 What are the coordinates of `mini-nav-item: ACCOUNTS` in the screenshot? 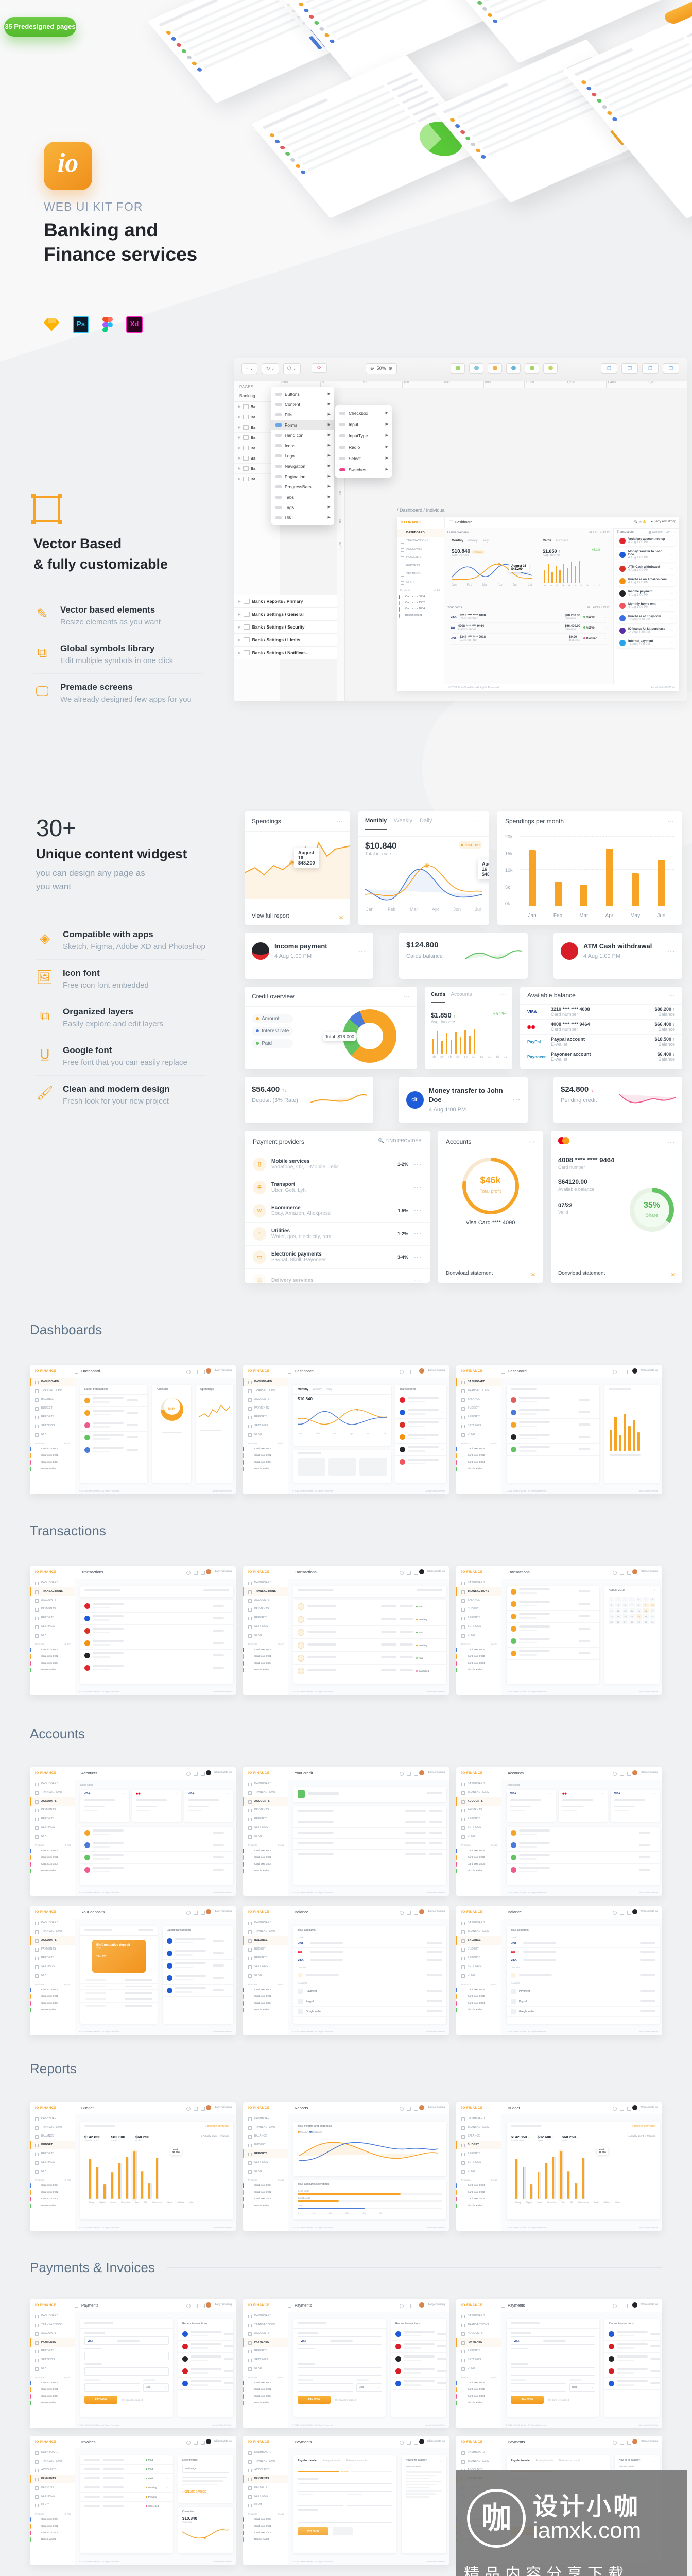 It's located at (52, 2470).